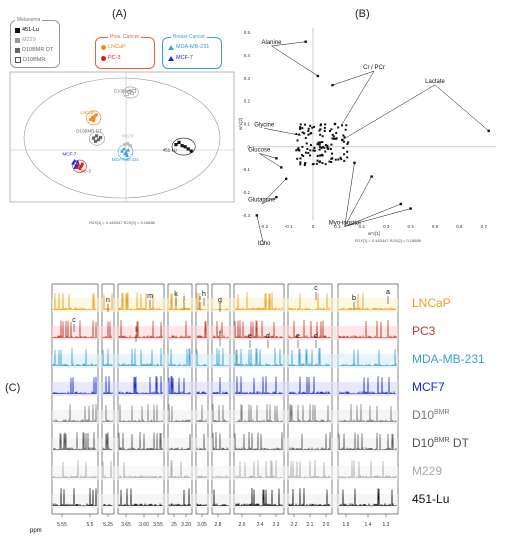 The width and height of the screenshot is (506, 552). I want to click on legend-item-label: D10BMR, so click(34, 60).